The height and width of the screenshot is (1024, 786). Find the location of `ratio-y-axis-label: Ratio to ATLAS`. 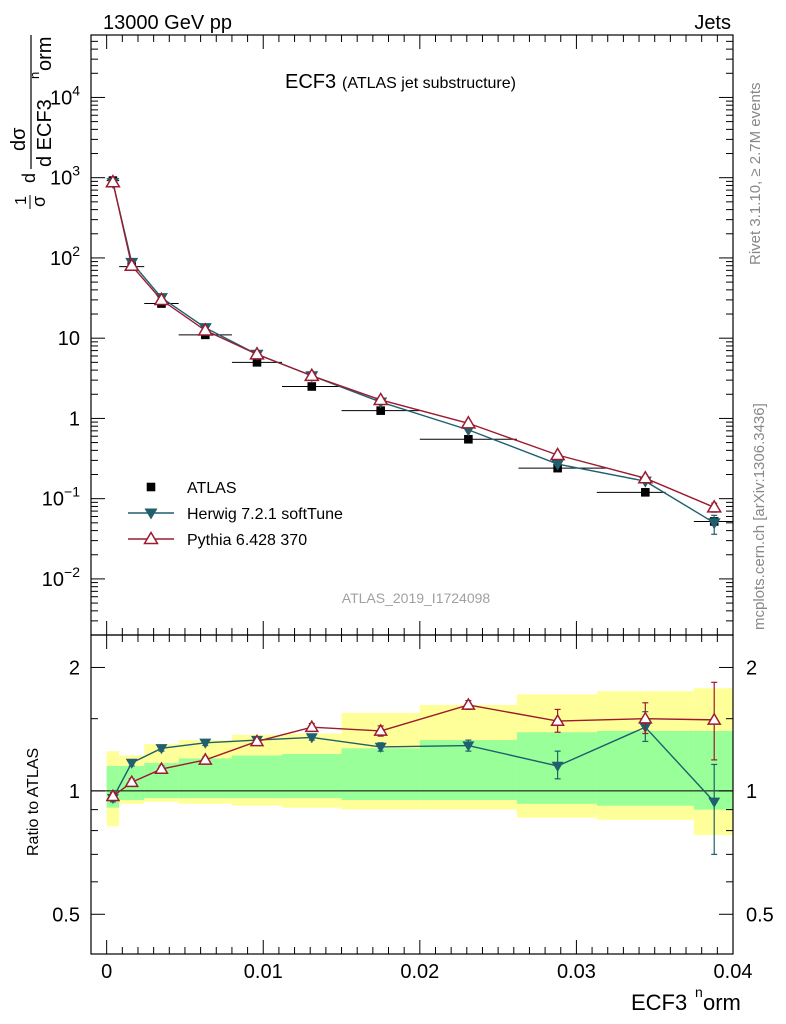

ratio-y-axis-label: Ratio to ATLAS is located at coordinates (33, 802).